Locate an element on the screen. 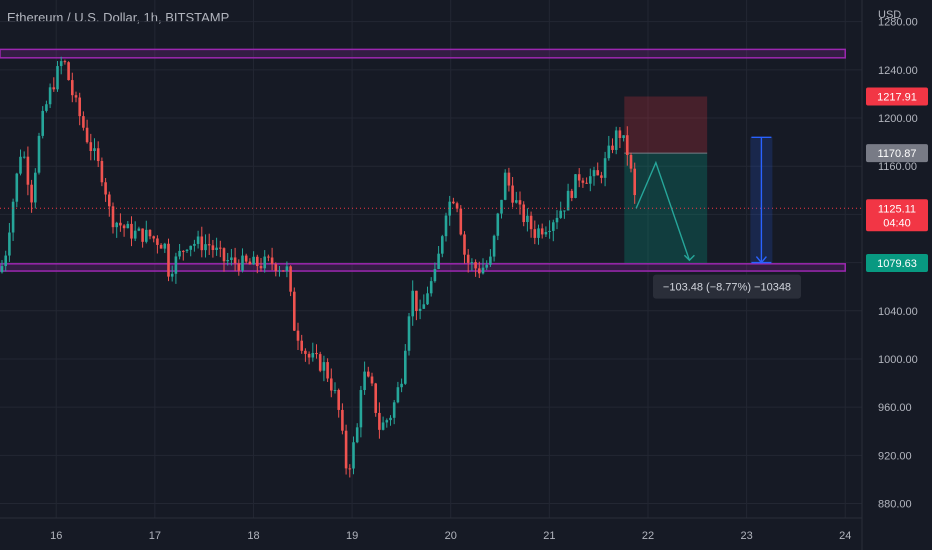 This screenshot has height=550, width=932. x-tick-label: 19 is located at coordinates (352, 536).